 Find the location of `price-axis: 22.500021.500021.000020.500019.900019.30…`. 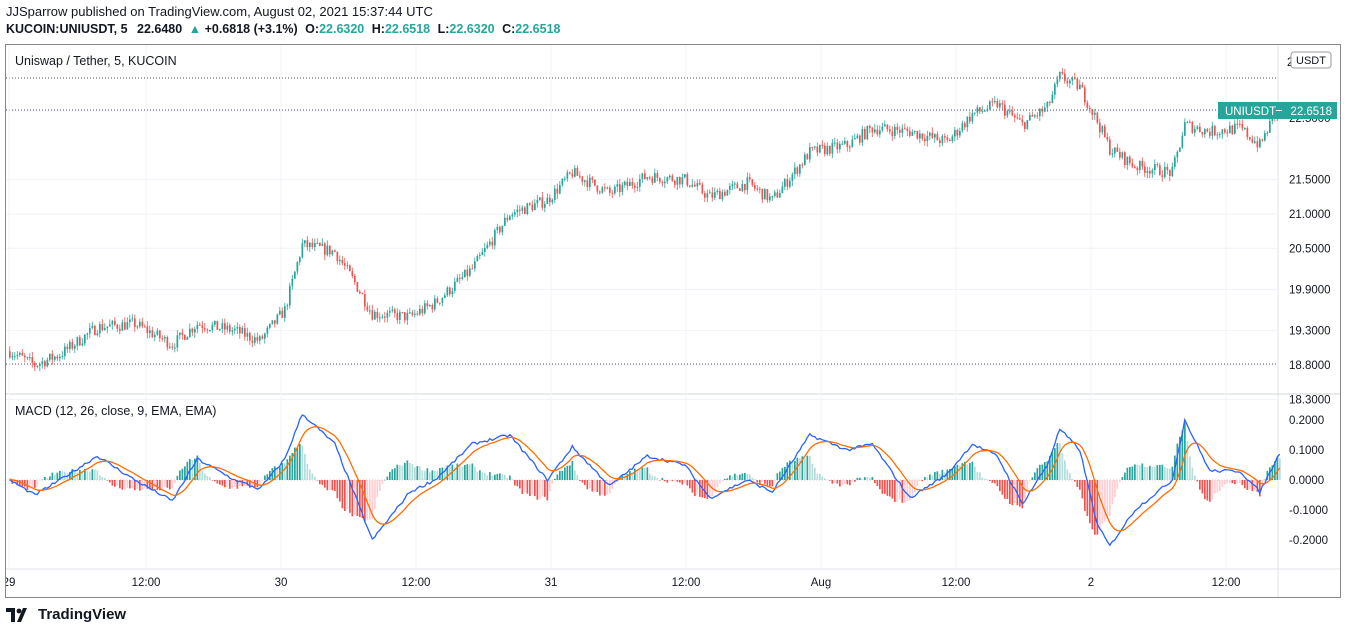

price-axis: 22.500021.500021.000020.500019.900019.30… is located at coordinates (1310, 259).